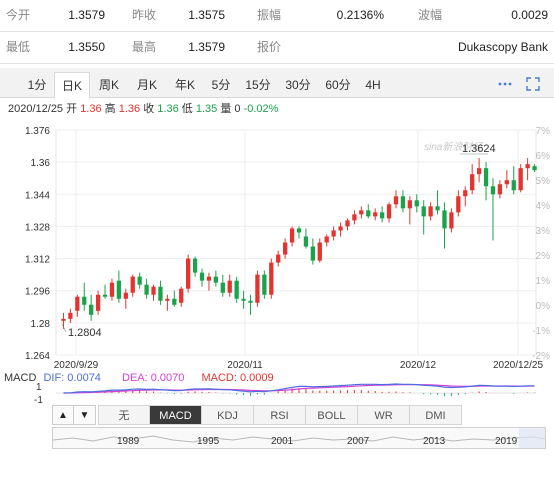 The image size is (554, 486). I want to click on y-tick-left: 1.264, so click(37, 356).